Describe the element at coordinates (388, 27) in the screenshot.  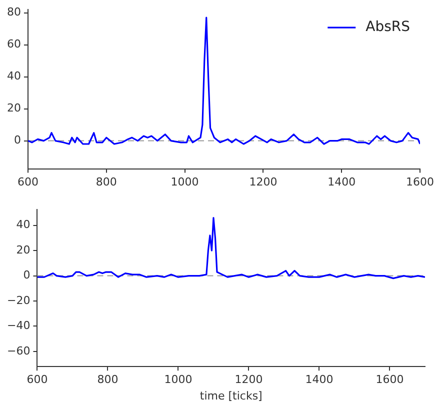
I see `legend-label: AbsRS` at that location.